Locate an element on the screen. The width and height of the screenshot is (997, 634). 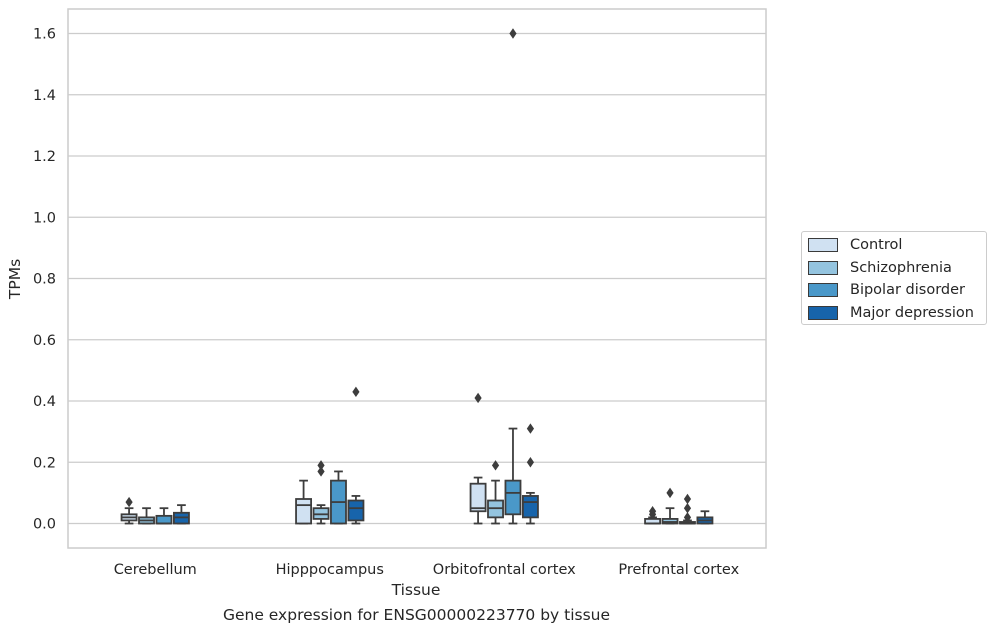
legend-item: Bipolar disorder is located at coordinates (886, 290).